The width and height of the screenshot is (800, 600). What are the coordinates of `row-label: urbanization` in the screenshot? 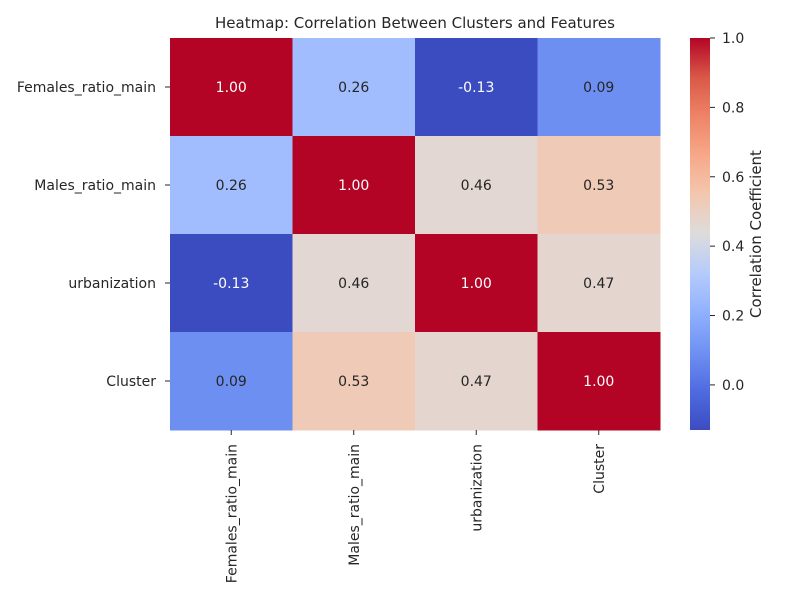 It's located at (112, 284).